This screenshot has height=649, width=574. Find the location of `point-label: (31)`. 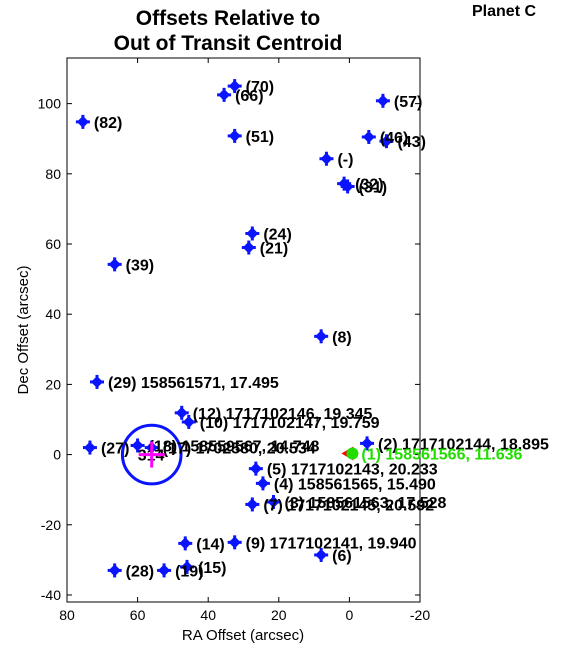

point-label: (31) is located at coordinates (373, 187).